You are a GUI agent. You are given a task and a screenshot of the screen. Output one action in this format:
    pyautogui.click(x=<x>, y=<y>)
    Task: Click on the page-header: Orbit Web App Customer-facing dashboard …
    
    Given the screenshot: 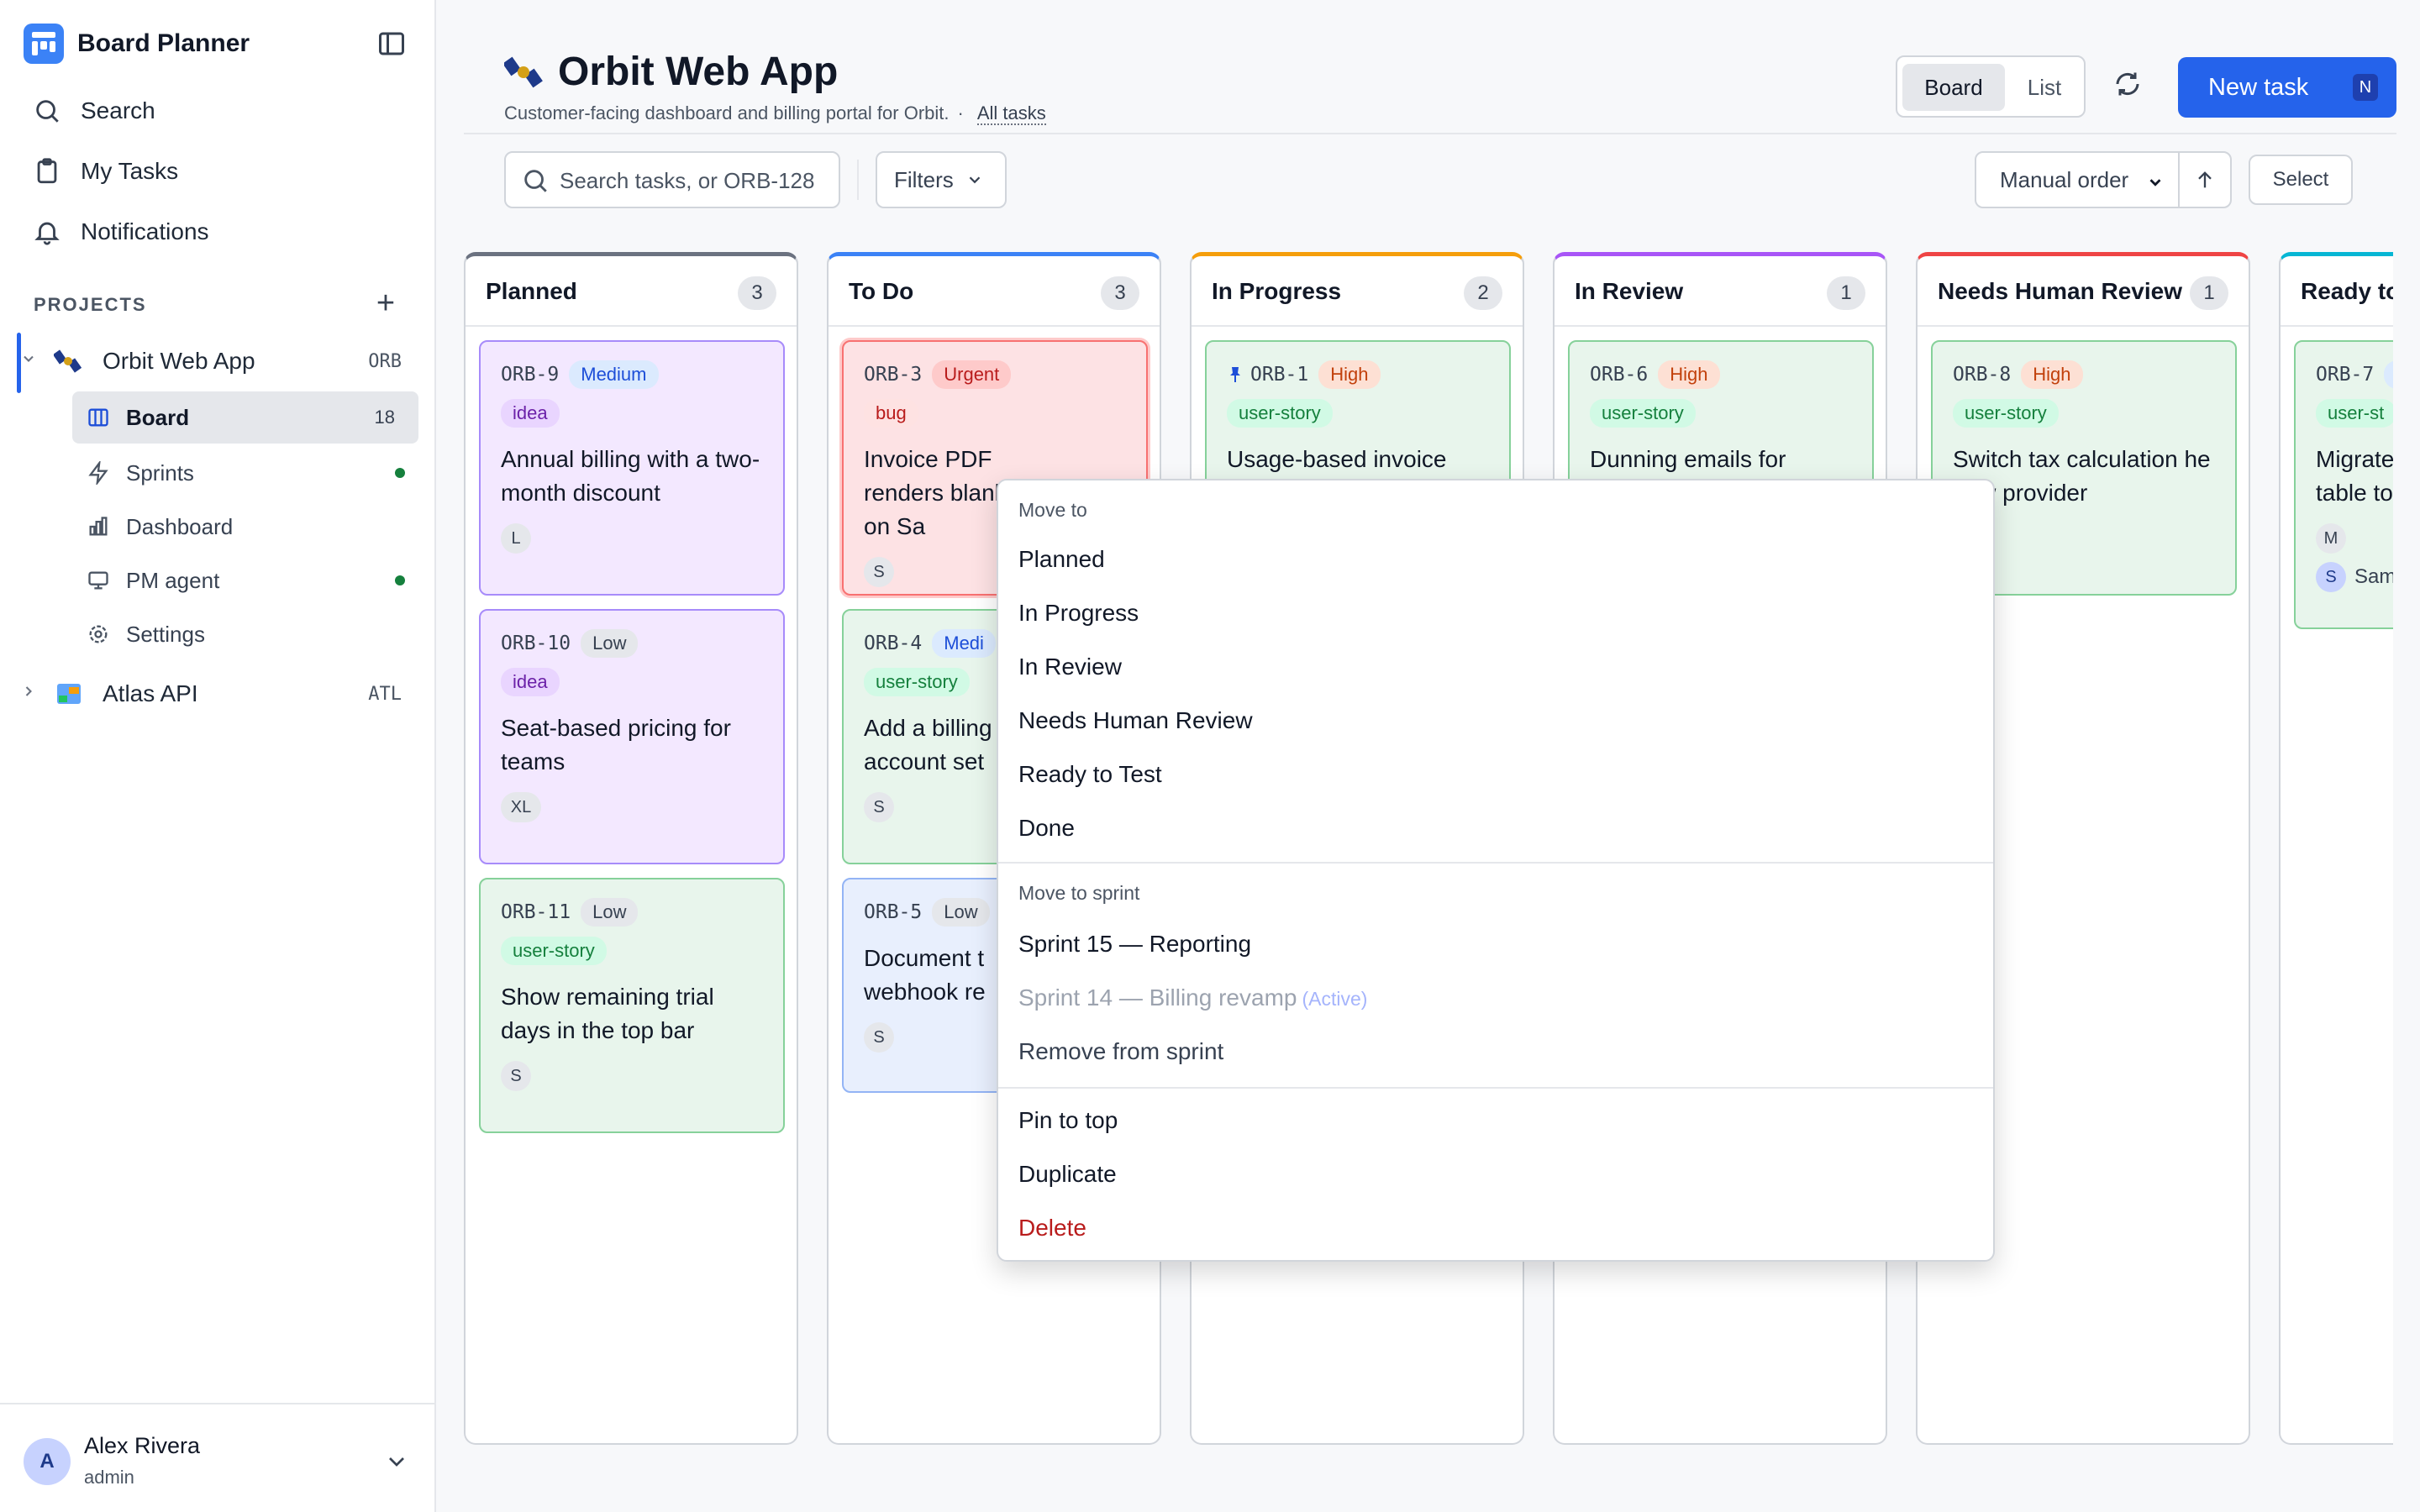 What is the action you would take?
    pyautogui.click(x=1430, y=67)
    